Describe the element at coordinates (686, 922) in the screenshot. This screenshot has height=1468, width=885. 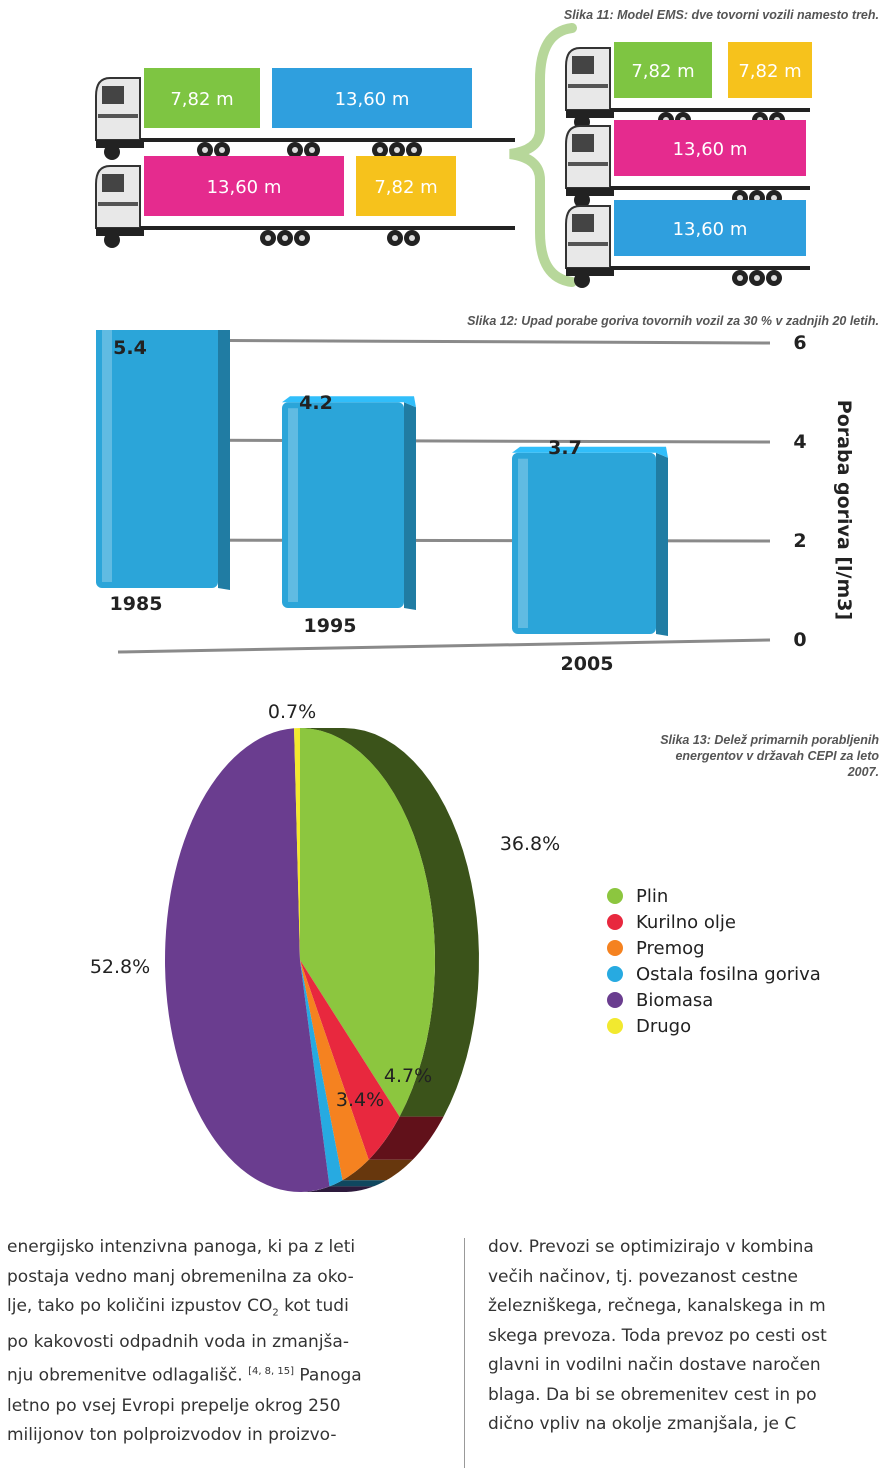
I see `legend-label: Kurilno olje` at that location.